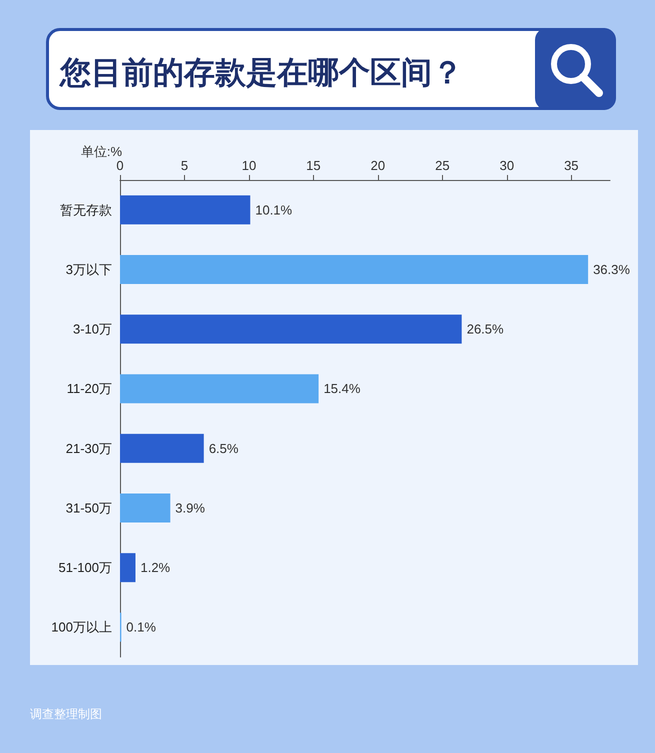 Image resolution: width=655 pixels, height=753 pixels. Describe the element at coordinates (66, 714) in the screenshot. I see `text: 调查整理制图` at that location.